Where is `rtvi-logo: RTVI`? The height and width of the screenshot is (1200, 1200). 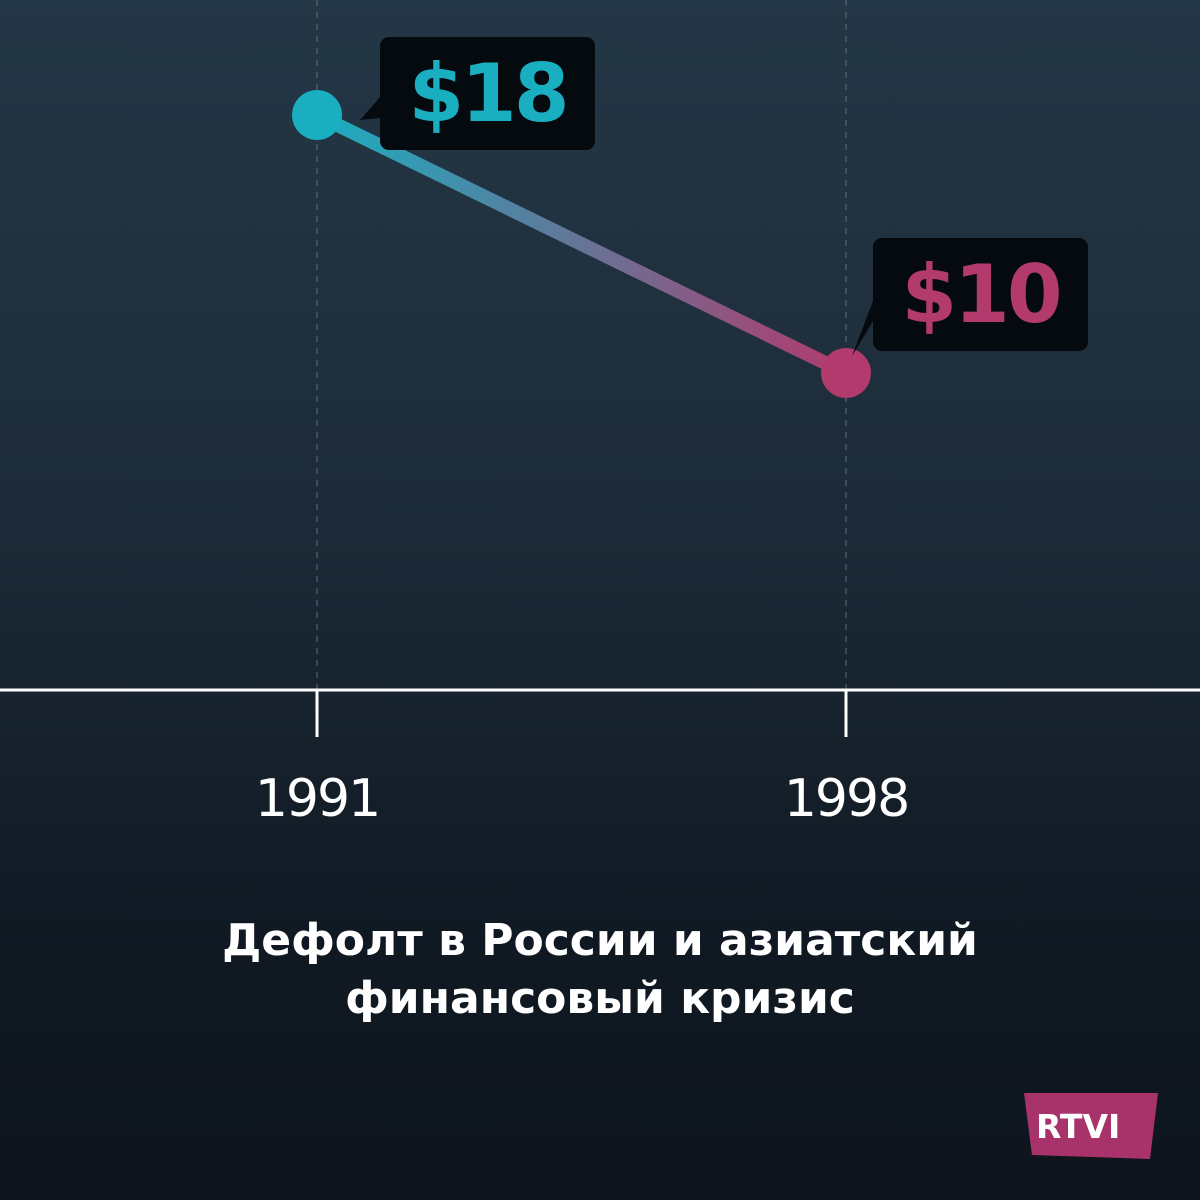
rtvi-logo: RTVI is located at coordinates (1090, 1126).